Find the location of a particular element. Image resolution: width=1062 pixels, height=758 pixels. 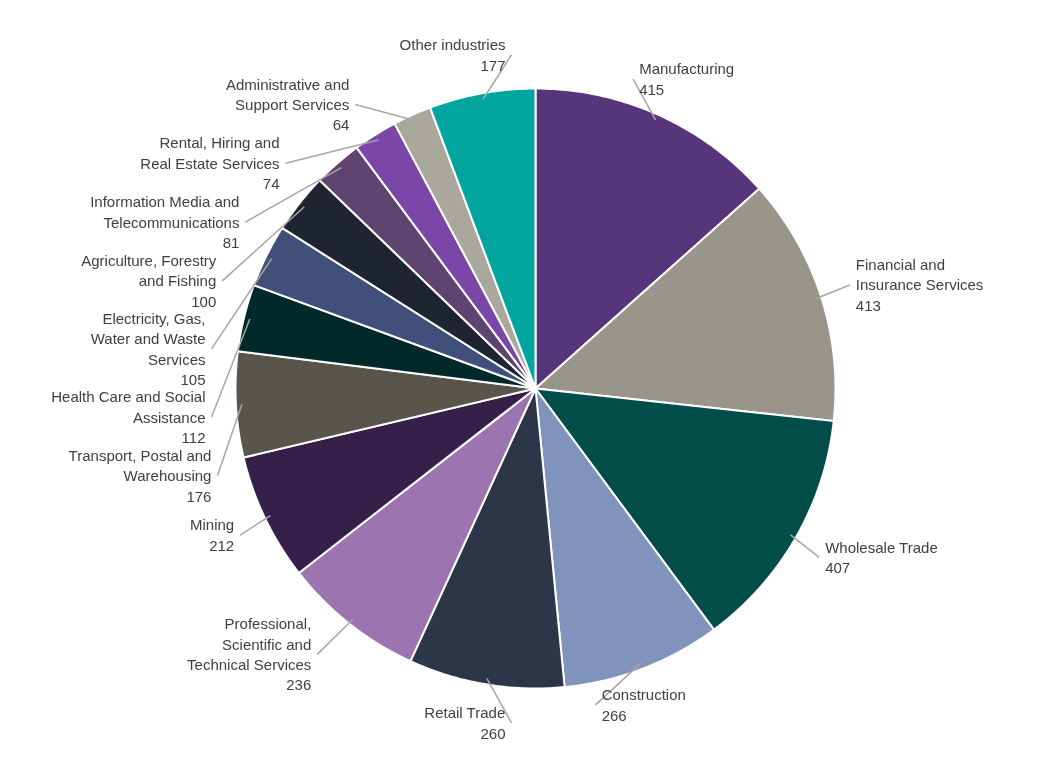

slice-label: Information Media and Telecommunications is located at coordinates (165, 212).